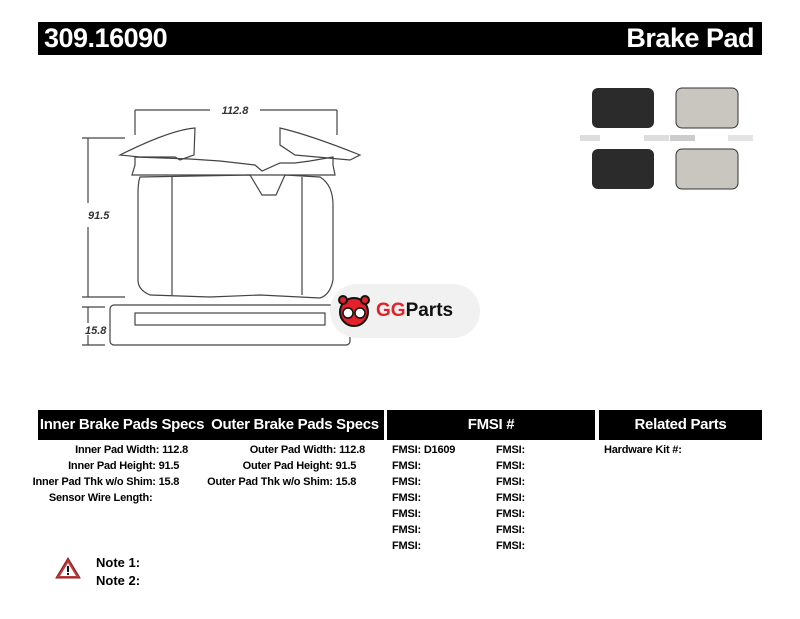 This screenshot has width=800, height=619. I want to click on fmsi-list: FMSI: D1609 FMSI: FMSI: FMSI: FMSI: FMSI, so click(492, 498).